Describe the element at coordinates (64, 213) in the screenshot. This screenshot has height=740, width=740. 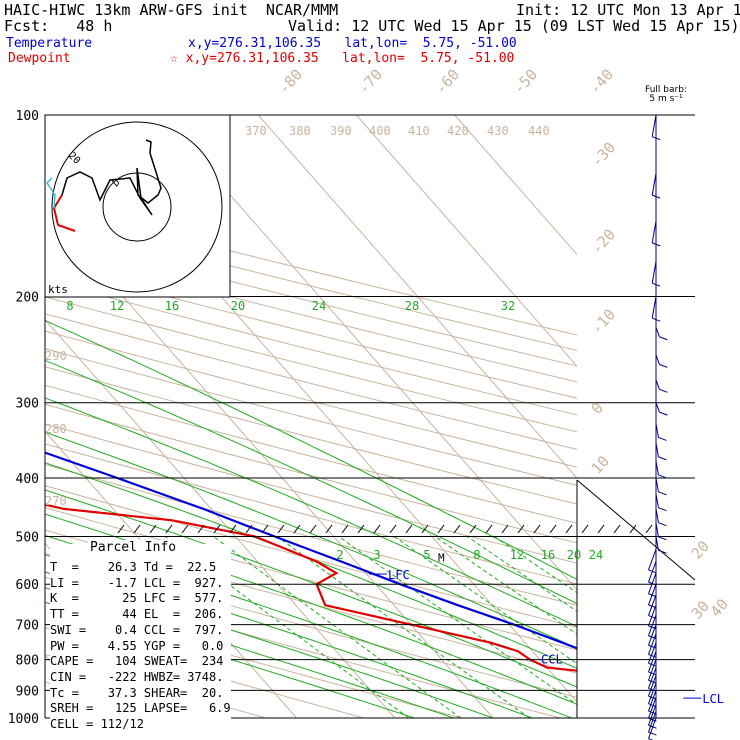
I see `hodograph-trace-low` at that location.